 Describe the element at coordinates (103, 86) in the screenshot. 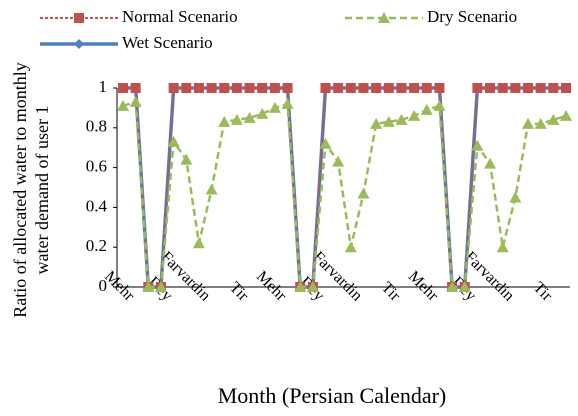

I see `y-tick-label: 1` at that location.